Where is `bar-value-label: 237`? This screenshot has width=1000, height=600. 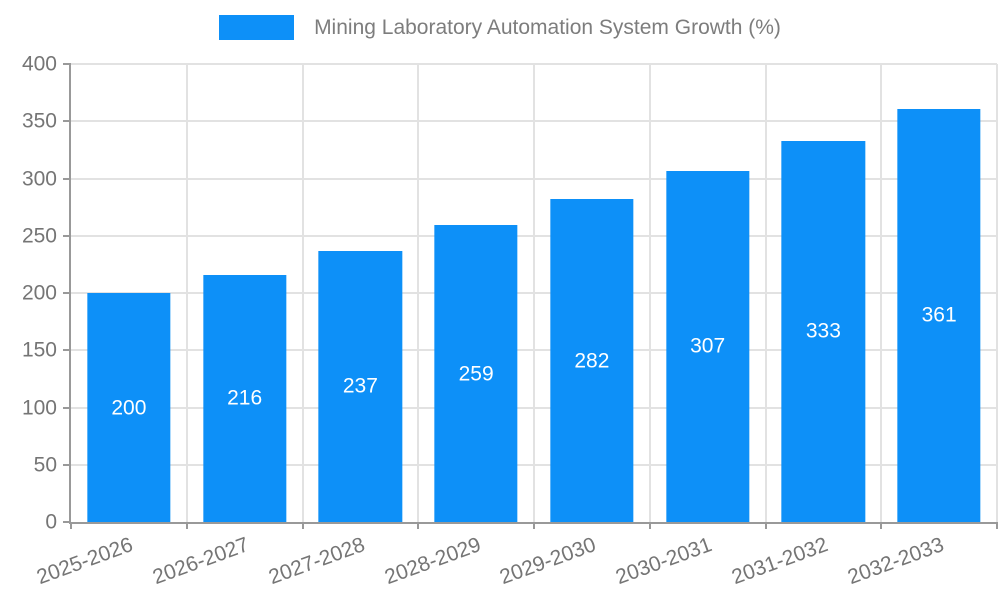
bar-value-label: 237 is located at coordinates (360, 386).